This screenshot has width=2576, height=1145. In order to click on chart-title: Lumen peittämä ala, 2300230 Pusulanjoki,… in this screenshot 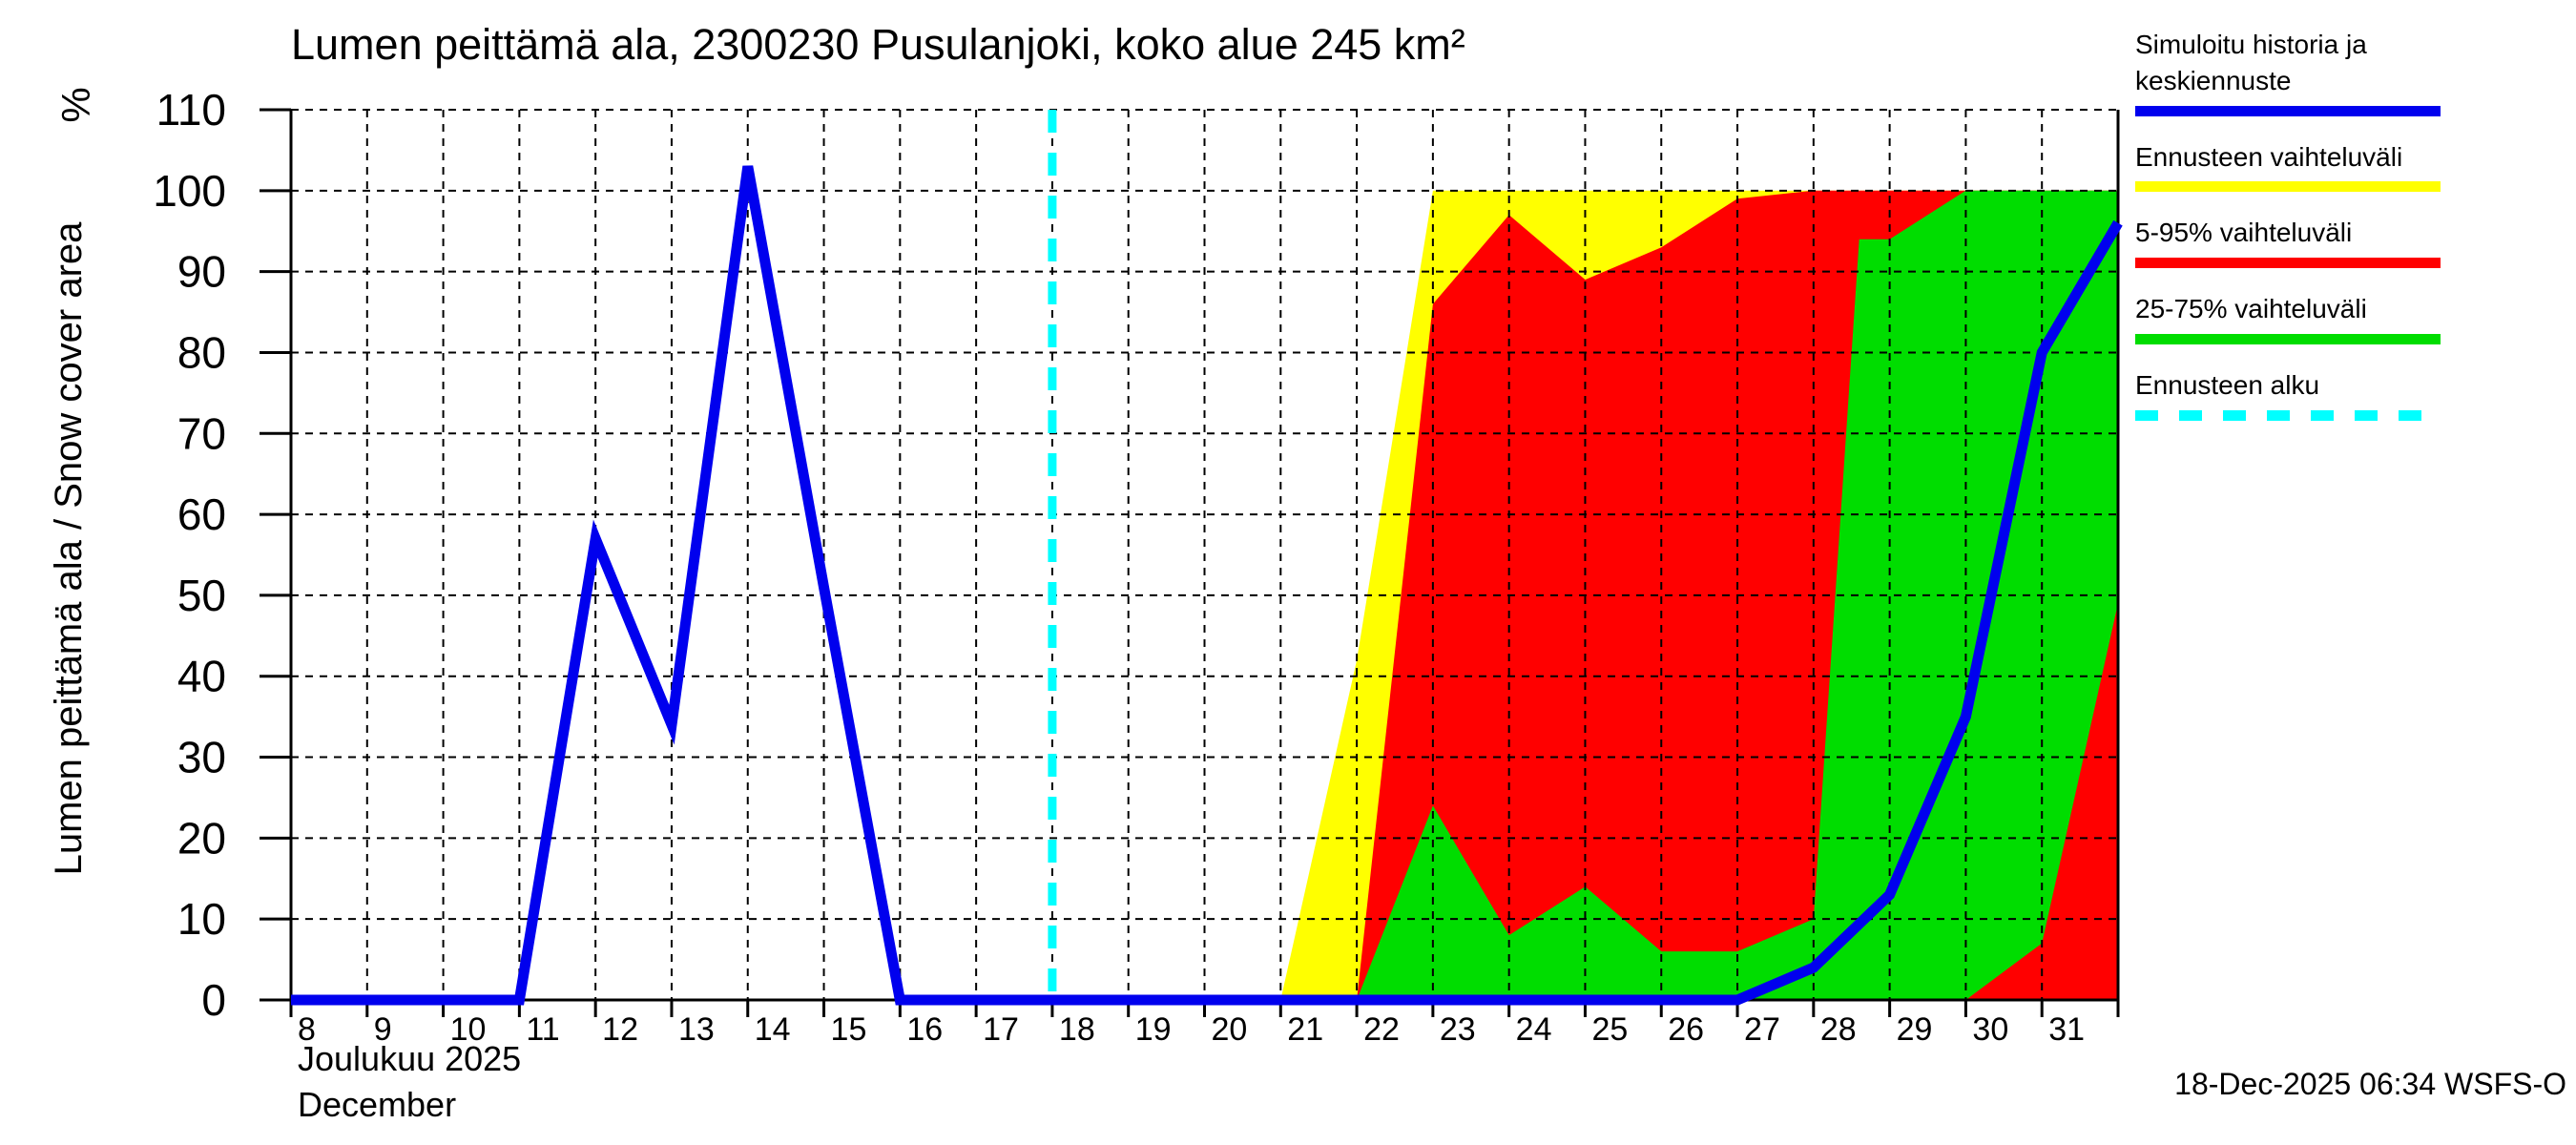, I will do `click(878, 45)`.